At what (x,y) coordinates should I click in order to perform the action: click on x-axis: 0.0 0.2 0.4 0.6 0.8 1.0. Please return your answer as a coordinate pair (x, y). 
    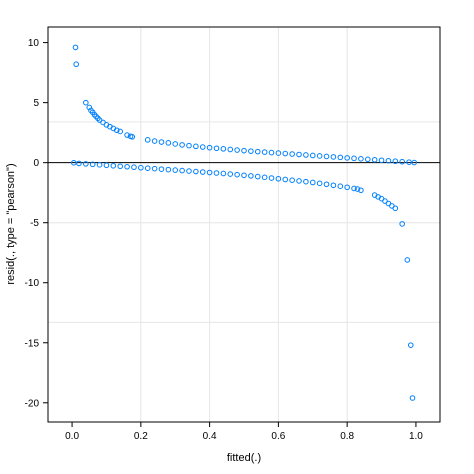
    Looking at the image, I should click on (244, 432).